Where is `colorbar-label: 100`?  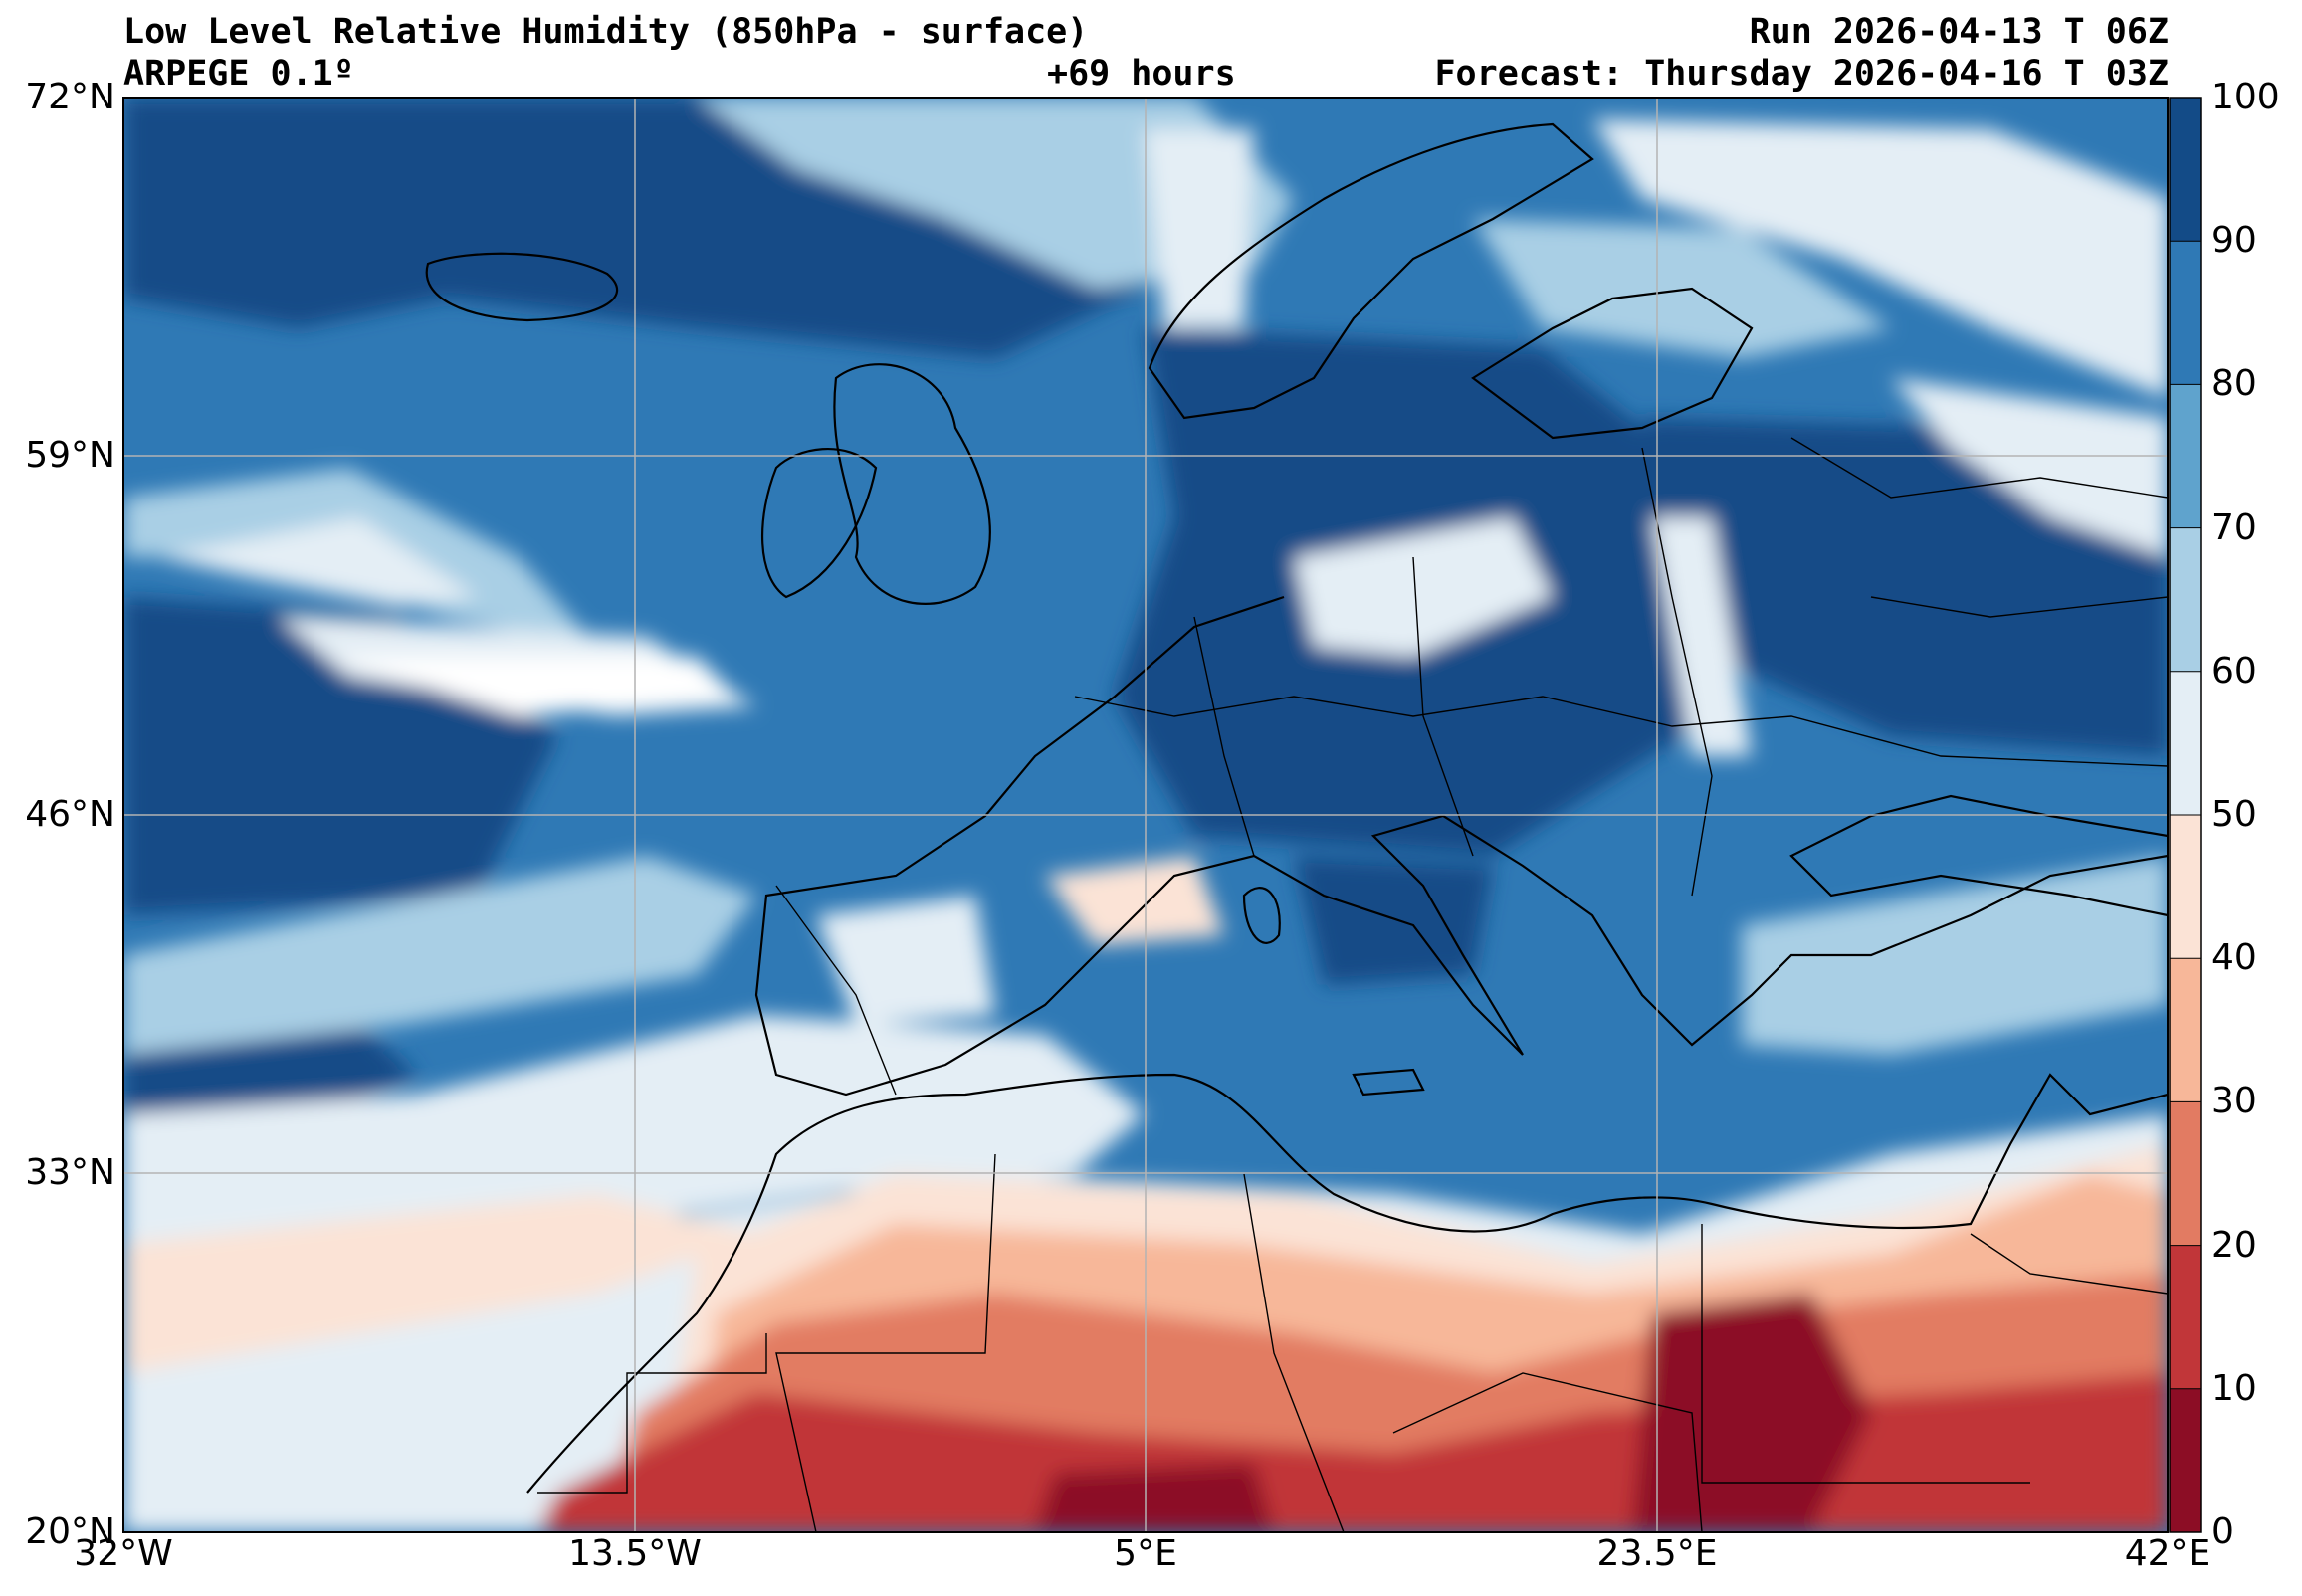
colorbar-label: 100 is located at coordinates (2245, 97).